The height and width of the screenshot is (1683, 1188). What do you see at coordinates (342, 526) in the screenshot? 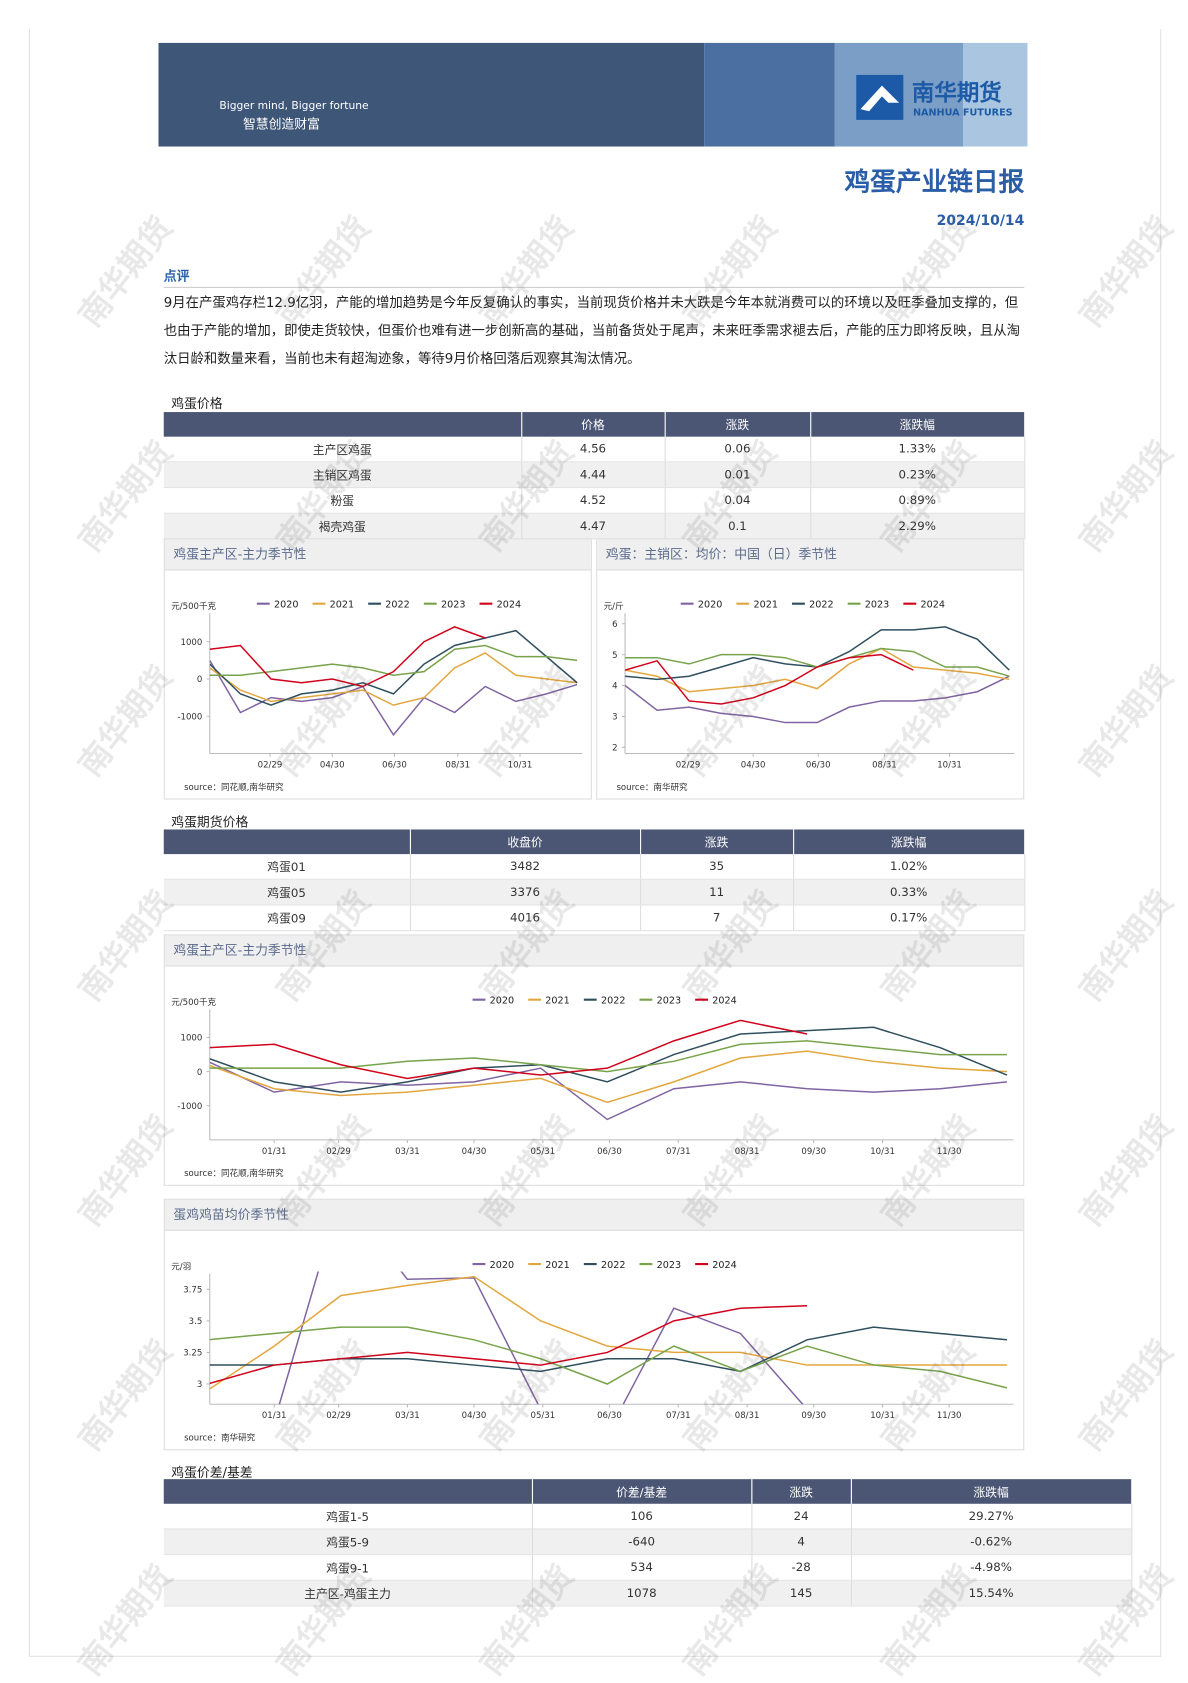
I see `table-cell: 褐壳鸡蛋` at bounding box center [342, 526].